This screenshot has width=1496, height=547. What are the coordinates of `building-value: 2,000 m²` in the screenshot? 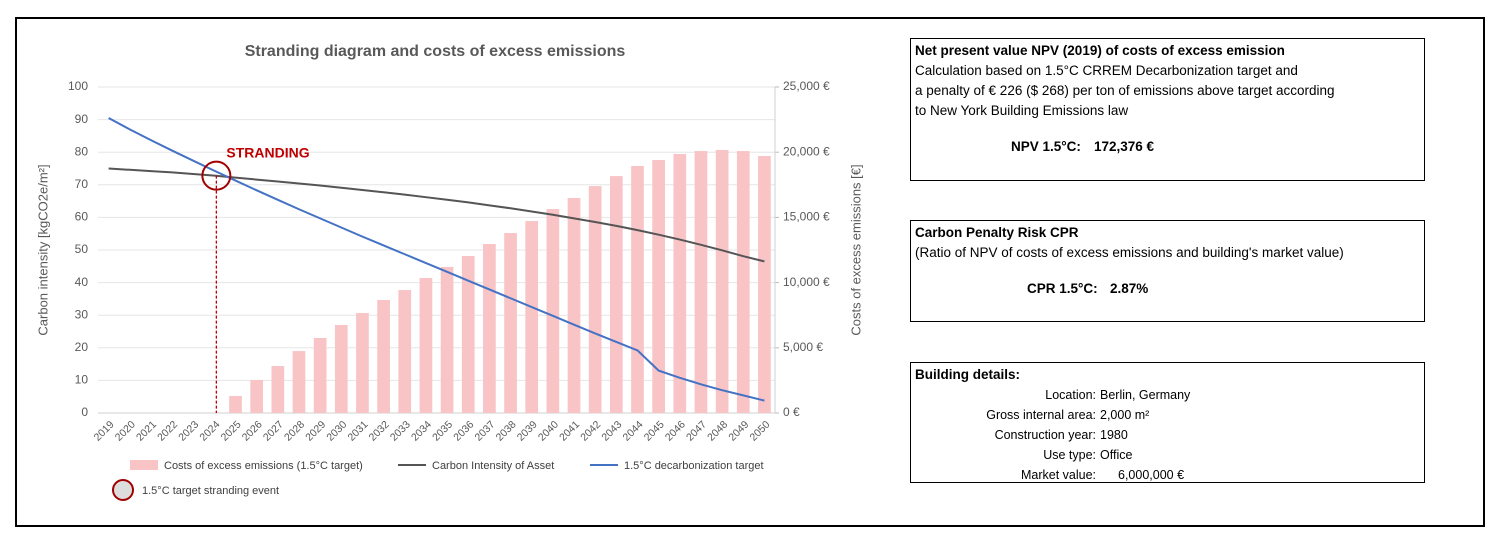 It's located at (1125, 415).